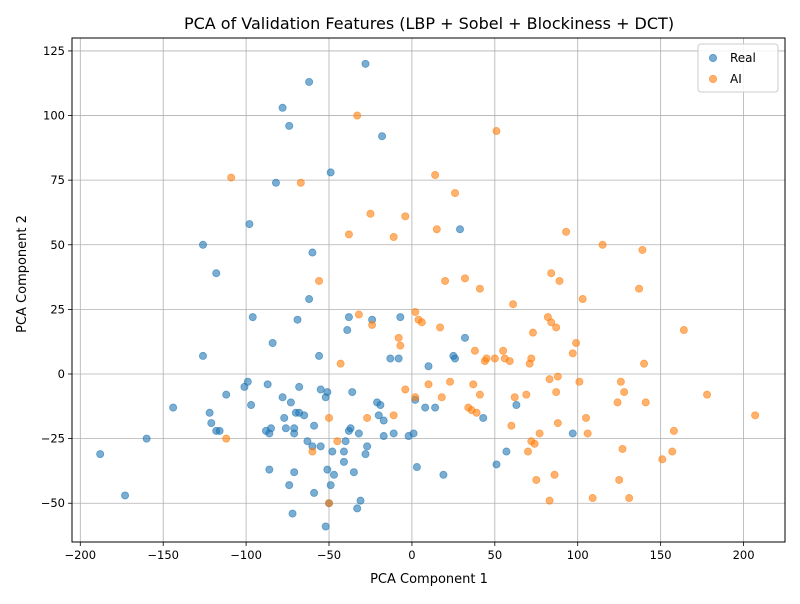  Describe the element at coordinates (57, 245) in the screenshot. I see `y-tick-label: 50` at that location.